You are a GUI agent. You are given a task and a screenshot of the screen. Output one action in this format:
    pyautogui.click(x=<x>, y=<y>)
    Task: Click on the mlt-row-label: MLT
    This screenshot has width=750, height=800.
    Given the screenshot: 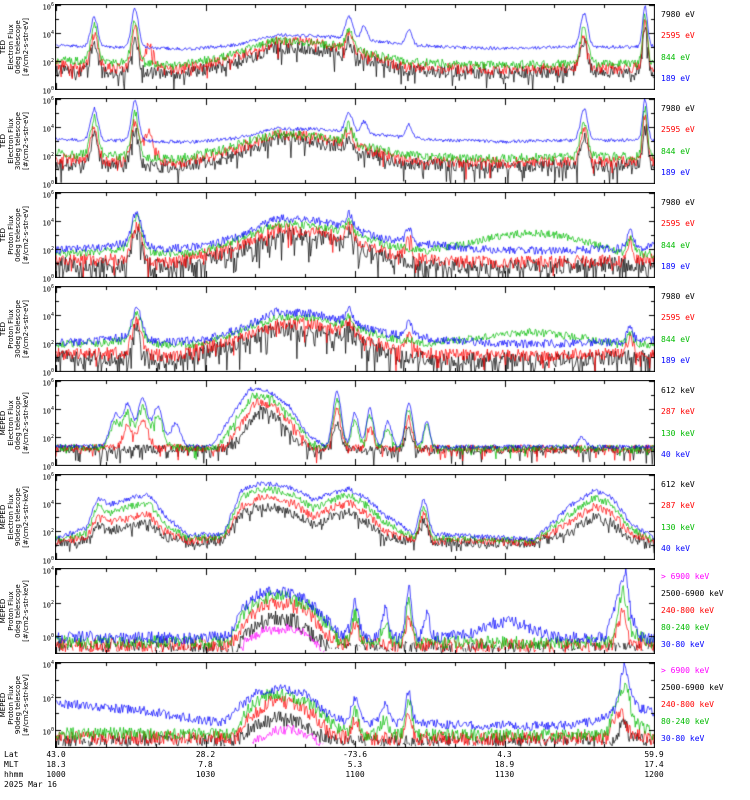 What is the action you would take?
    pyautogui.click(x=11, y=764)
    